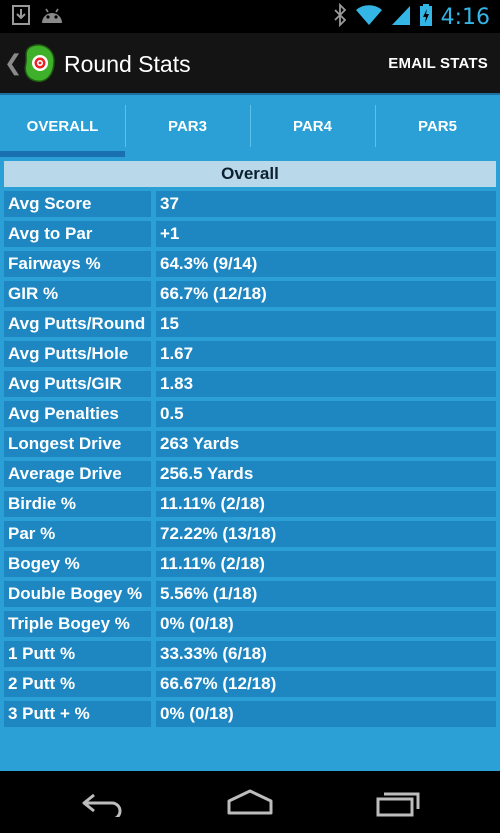 Image resolution: width=500 pixels, height=833 pixels. What do you see at coordinates (369, 17) in the screenshot?
I see `wifi-icon` at bounding box center [369, 17].